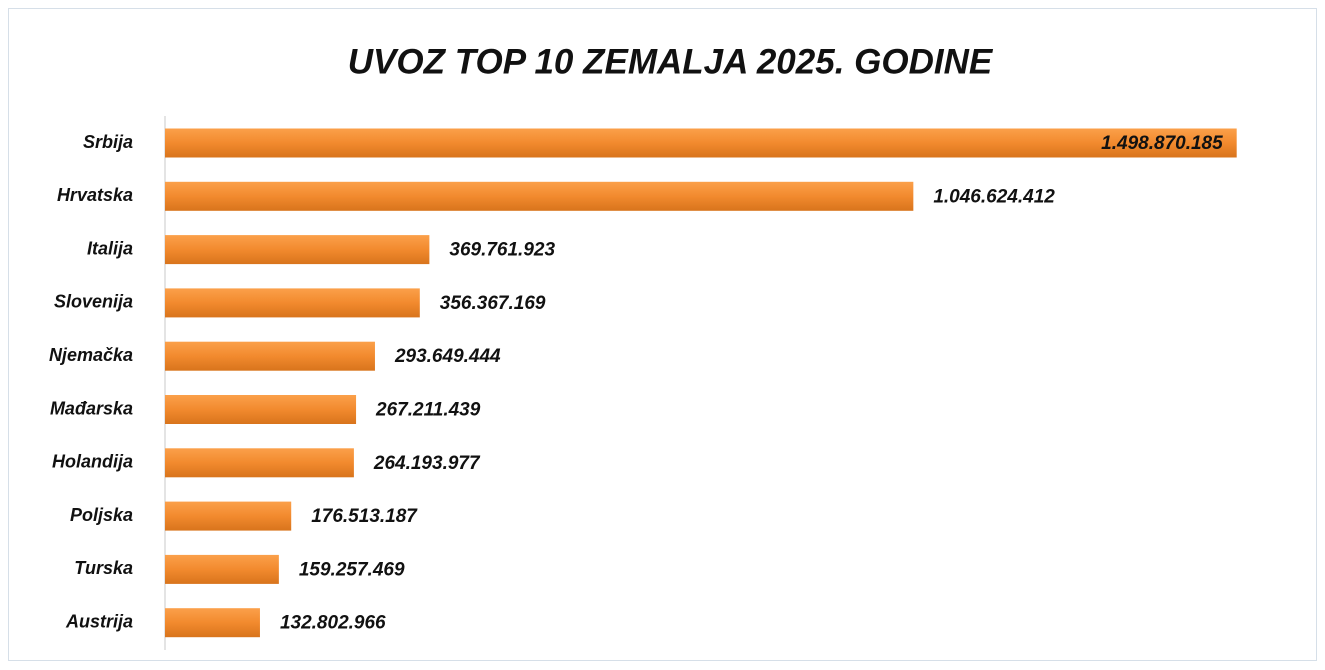  What do you see at coordinates (103, 568) in the screenshot?
I see `category-label: Turska` at bounding box center [103, 568].